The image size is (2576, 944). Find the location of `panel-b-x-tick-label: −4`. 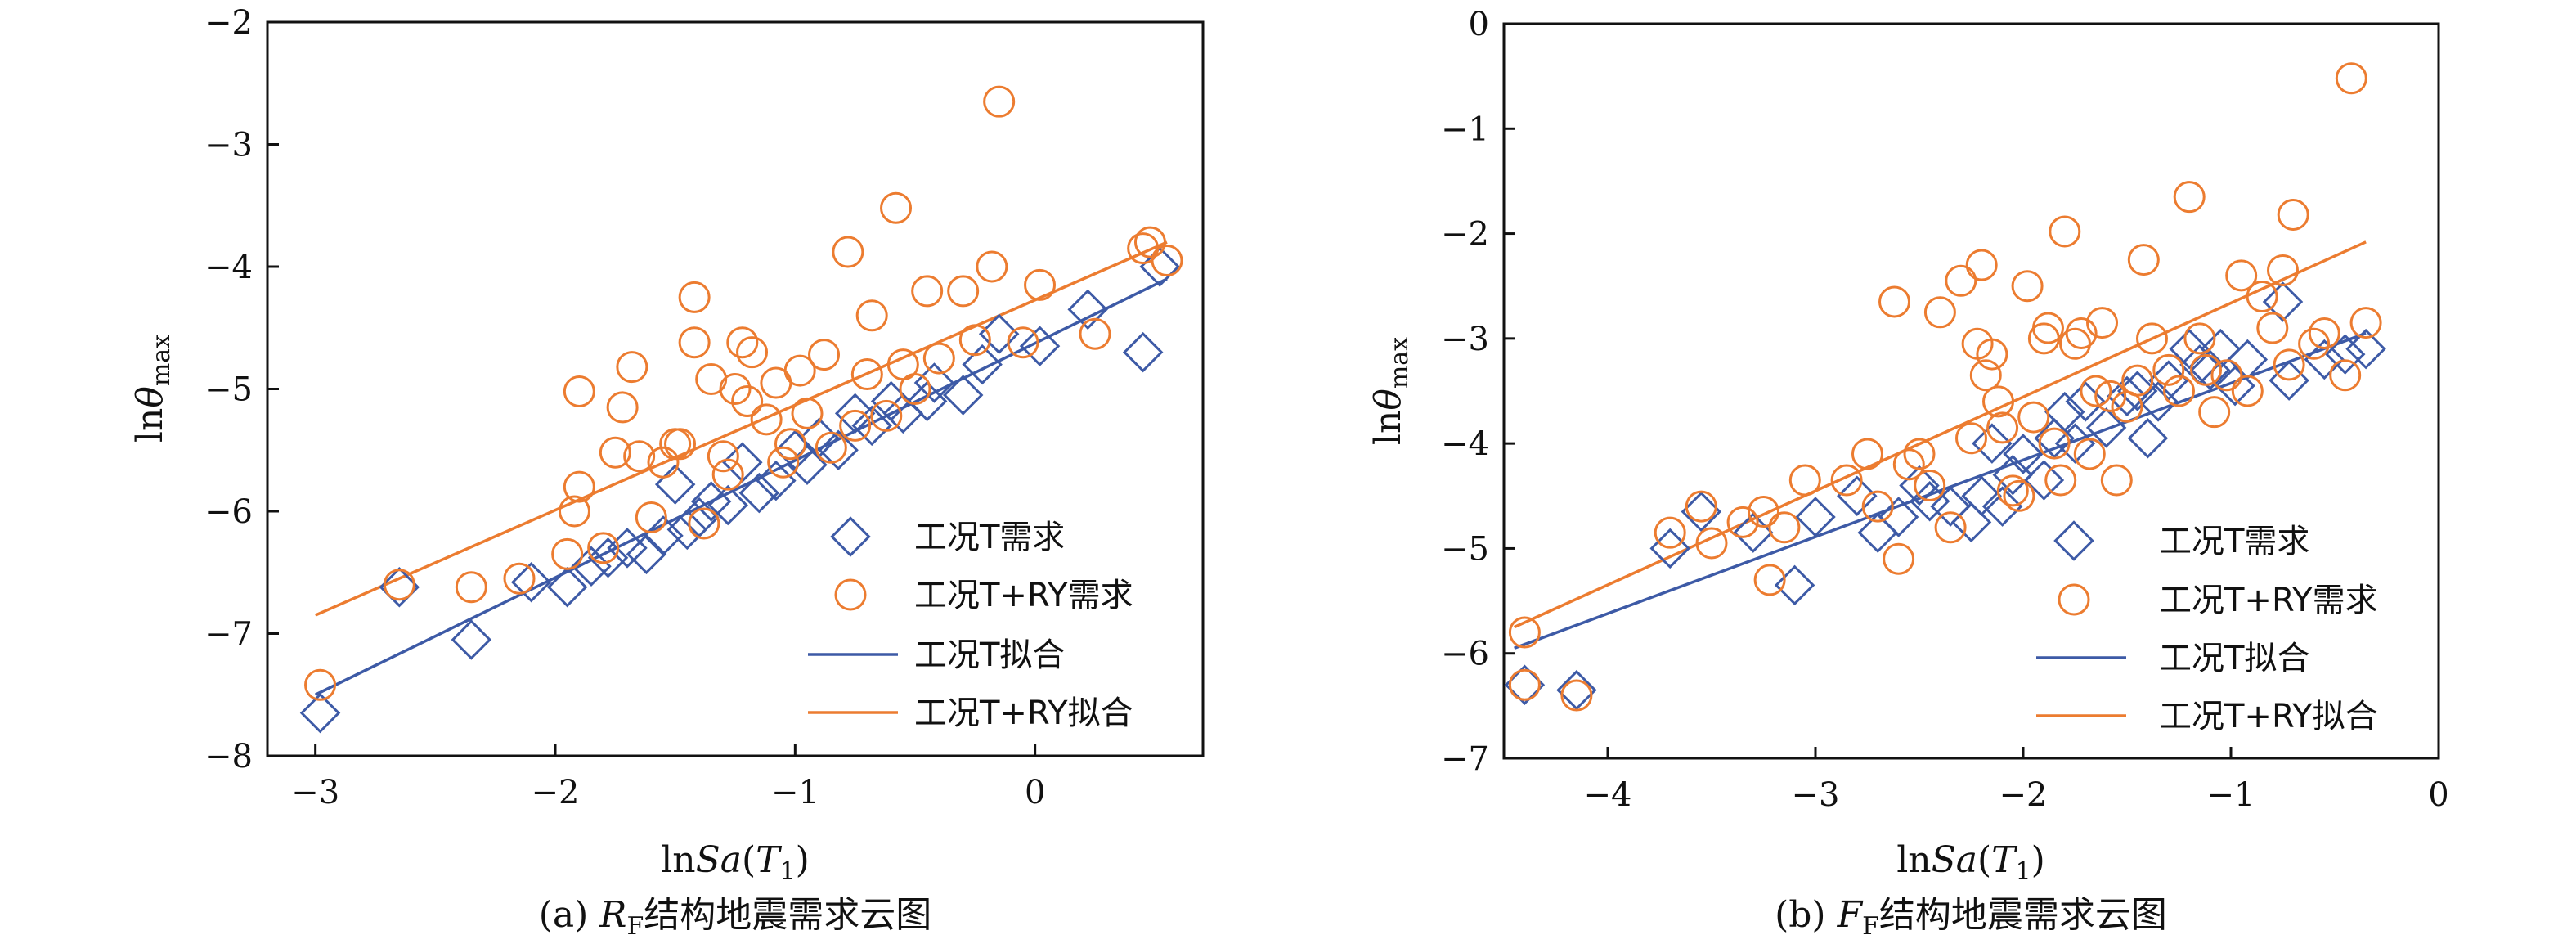

panel-b-x-tick-label: −4 is located at coordinates (1608, 795).